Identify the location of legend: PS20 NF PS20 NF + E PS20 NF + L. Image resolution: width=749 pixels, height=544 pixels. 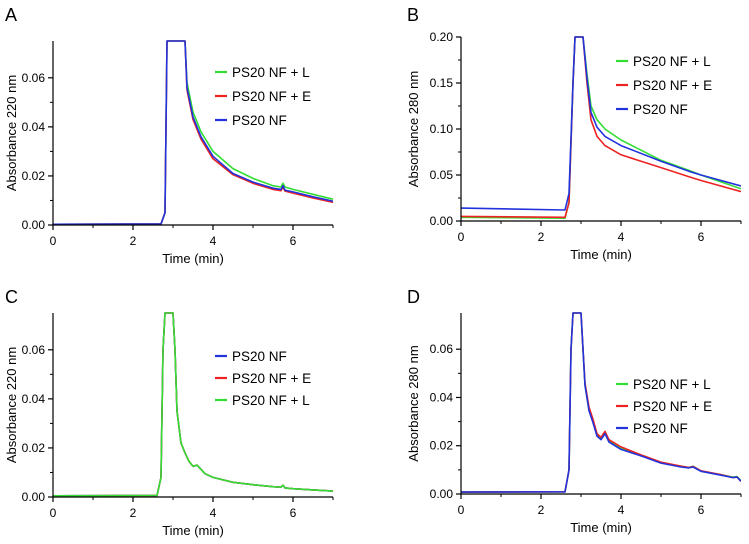
(263, 378).